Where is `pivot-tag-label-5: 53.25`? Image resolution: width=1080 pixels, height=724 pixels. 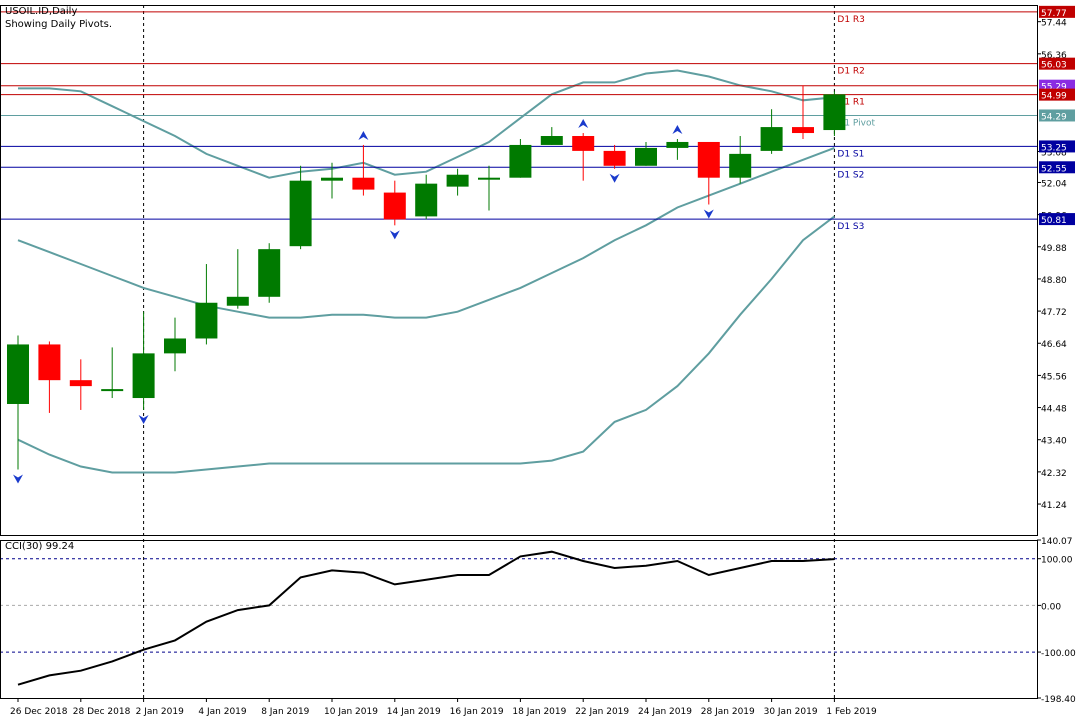
pivot-tag-label-5: 53.25 is located at coordinates (1054, 148).